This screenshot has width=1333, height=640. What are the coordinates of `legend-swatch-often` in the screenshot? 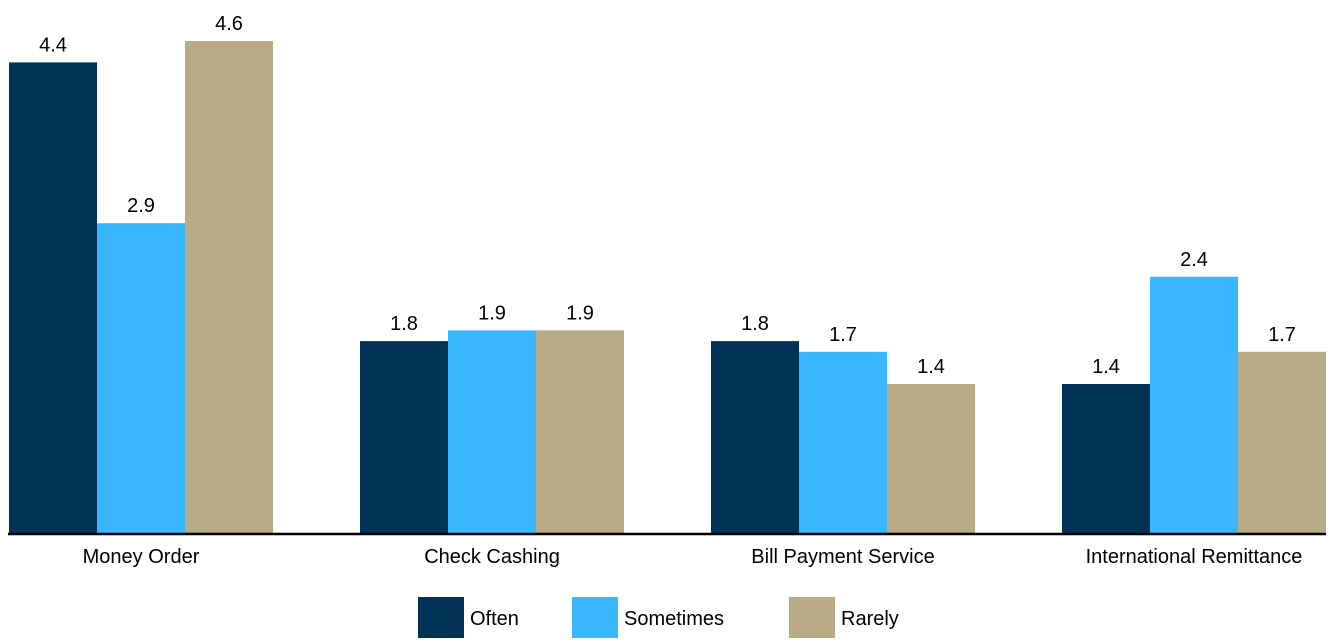 It's located at (441, 617).